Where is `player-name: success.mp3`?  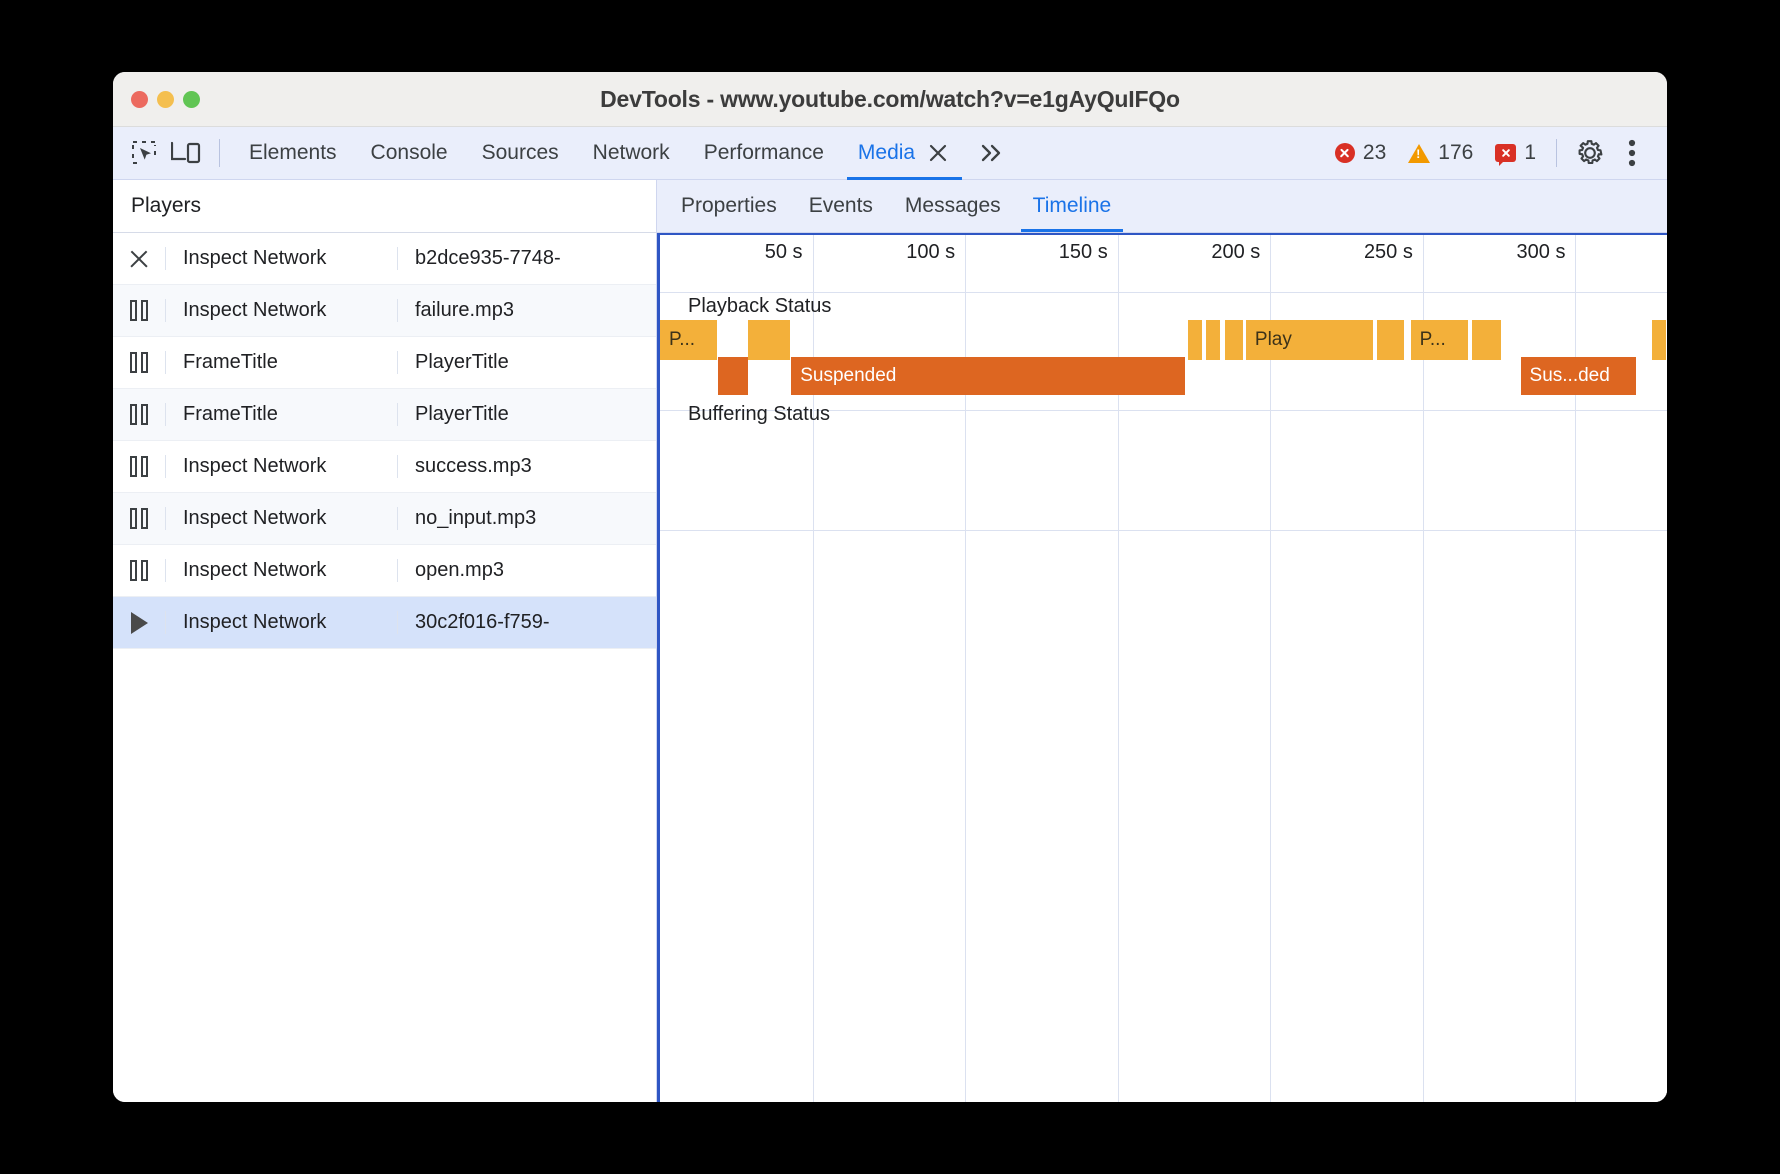 player-name: success.mp3 is located at coordinates (526, 466).